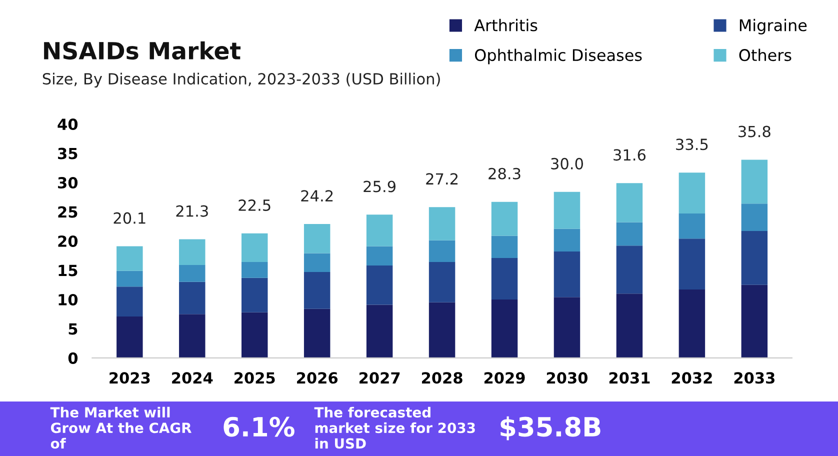 The width and height of the screenshot is (838, 456). What do you see at coordinates (558, 56) in the screenshot?
I see `legend-label: Ophthalmic Diseases` at bounding box center [558, 56].